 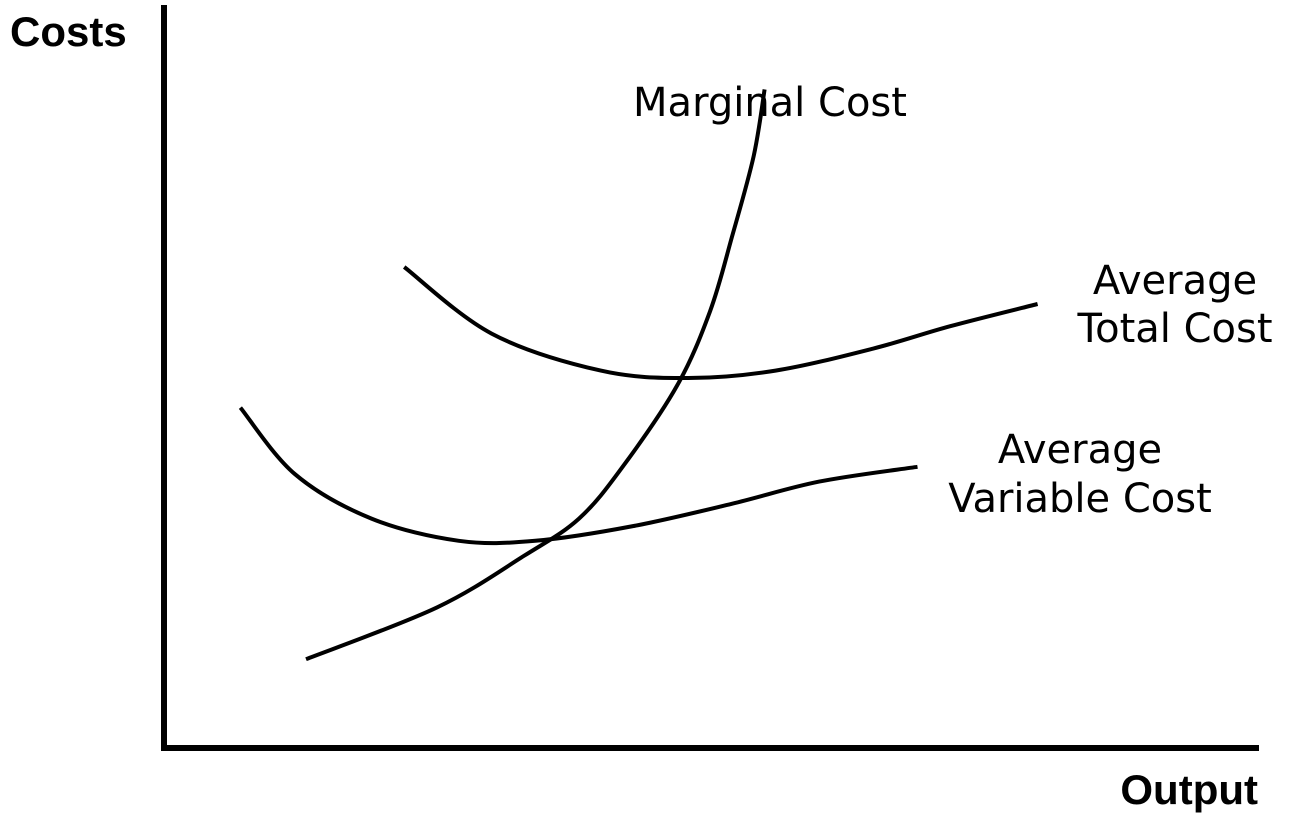 What do you see at coordinates (1174, 305) in the screenshot?
I see `average-total-cost-label: Average Total Cost` at bounding box center [1174, 305].